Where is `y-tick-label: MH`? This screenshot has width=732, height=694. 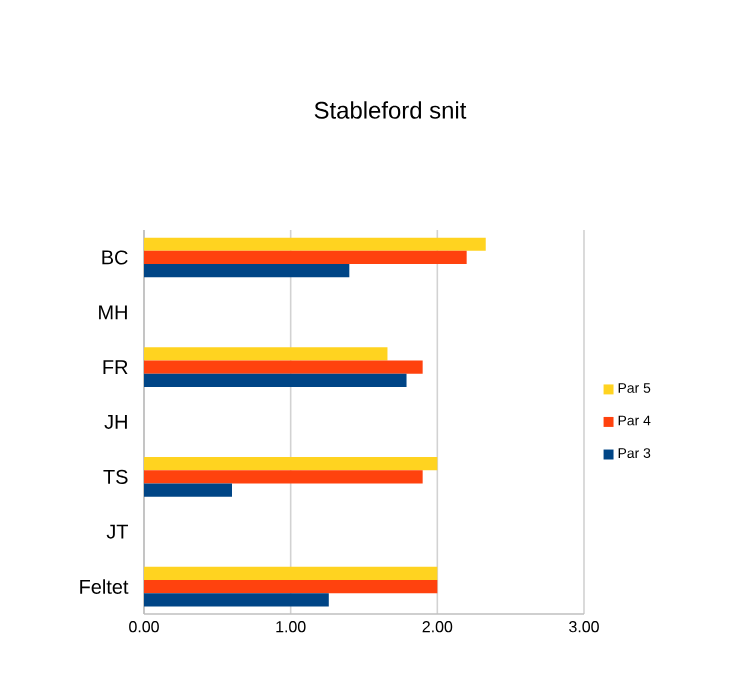 y-tick-label: MH is located at coordinates (113, 312).